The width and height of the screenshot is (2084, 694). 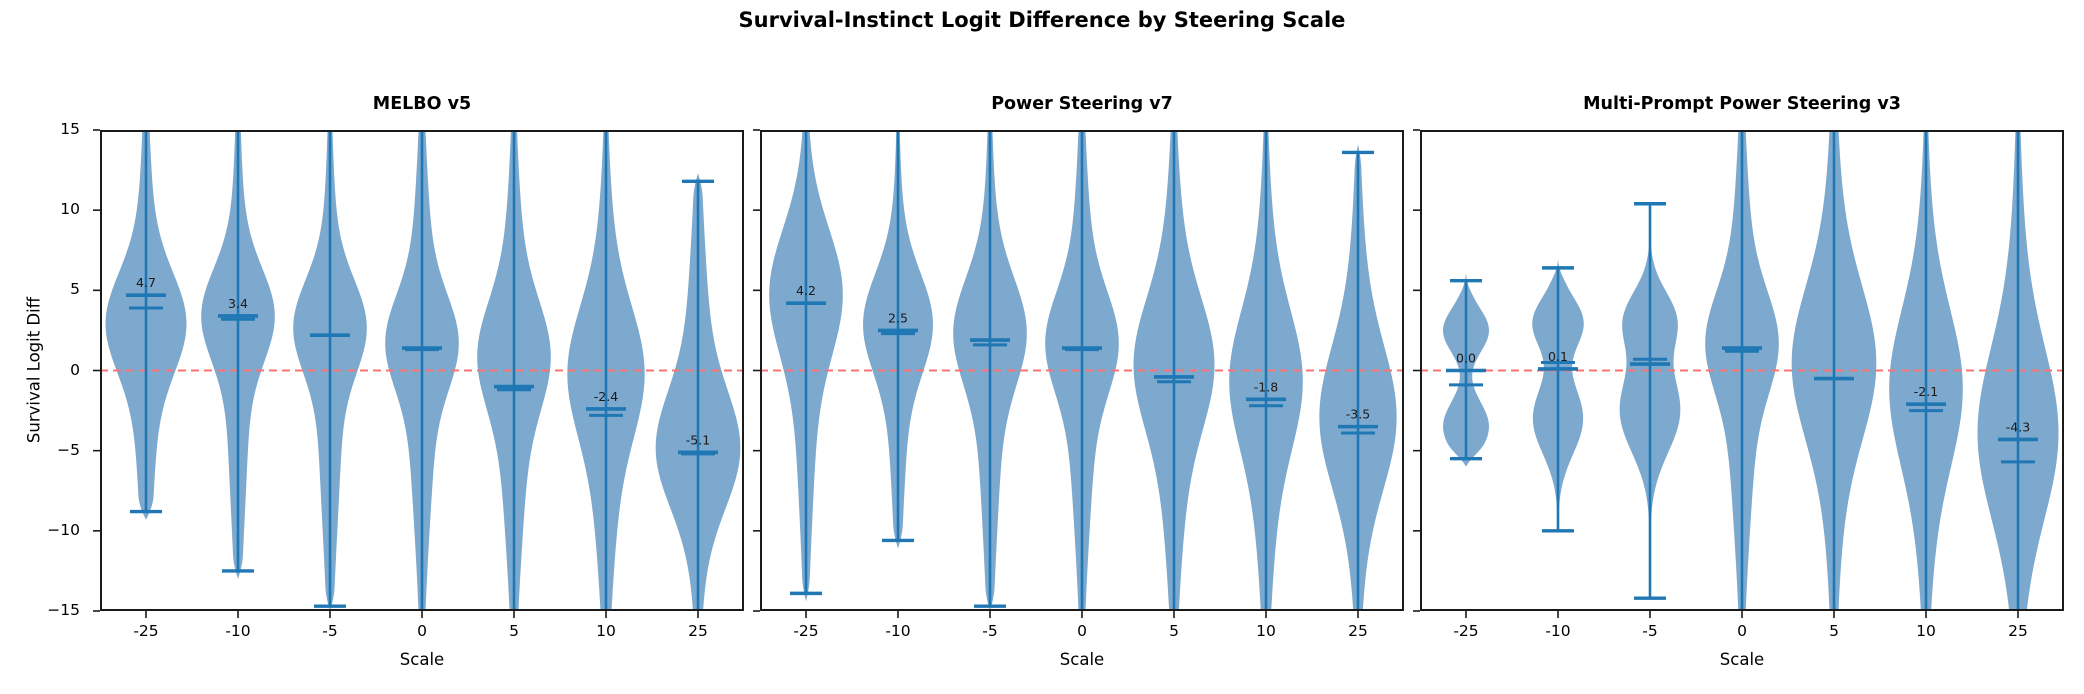 I want to click on y-tick-label: 0, so click(x=75, y=369).